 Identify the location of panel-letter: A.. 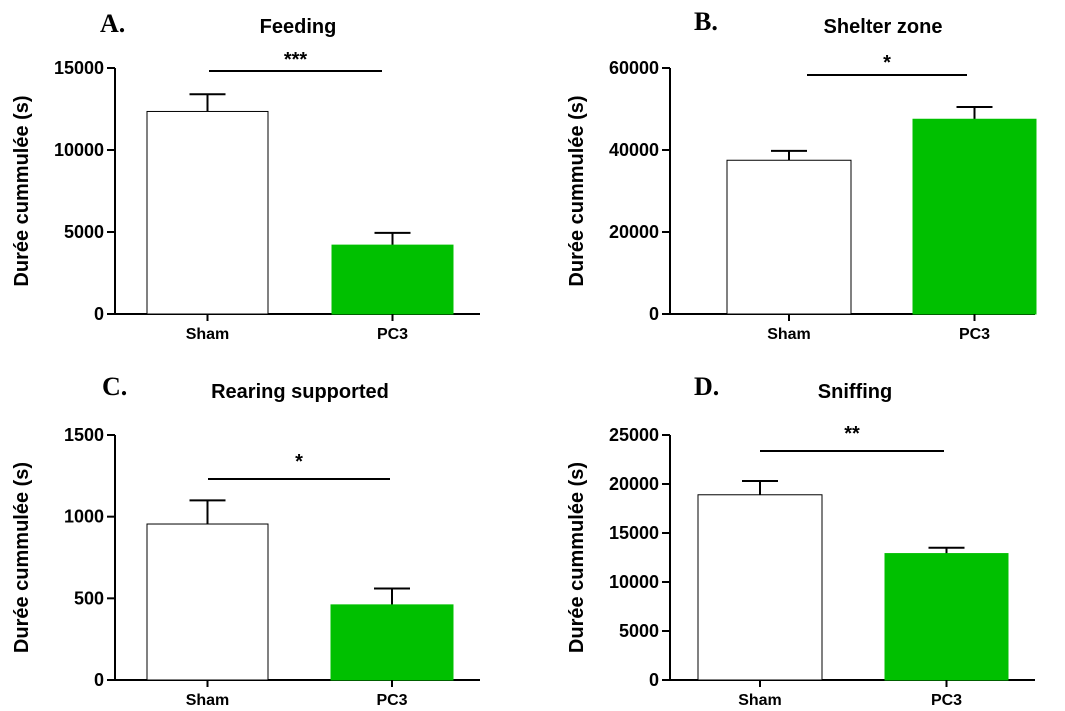
(112, 23).